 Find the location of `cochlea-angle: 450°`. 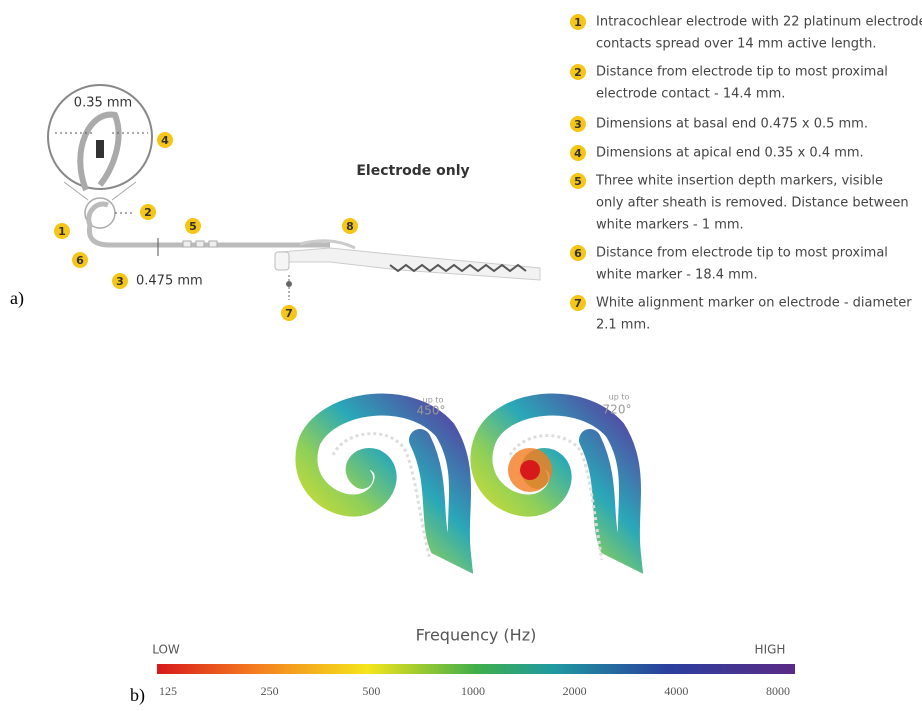

cochlea-angle: 450° is located at coordinates (431, 411).